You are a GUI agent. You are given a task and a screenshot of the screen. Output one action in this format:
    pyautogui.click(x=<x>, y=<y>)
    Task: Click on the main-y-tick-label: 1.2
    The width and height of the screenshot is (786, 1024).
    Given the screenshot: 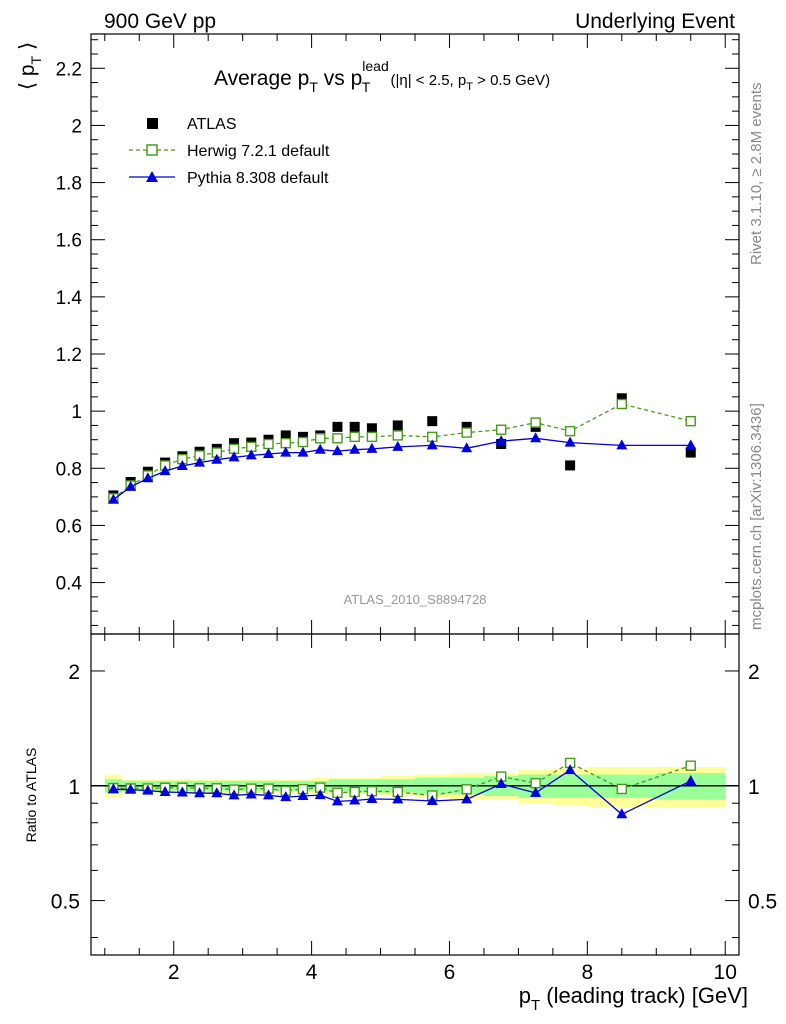 What is the action you would take?
    pyautogui.click(x=69, y=355)
    